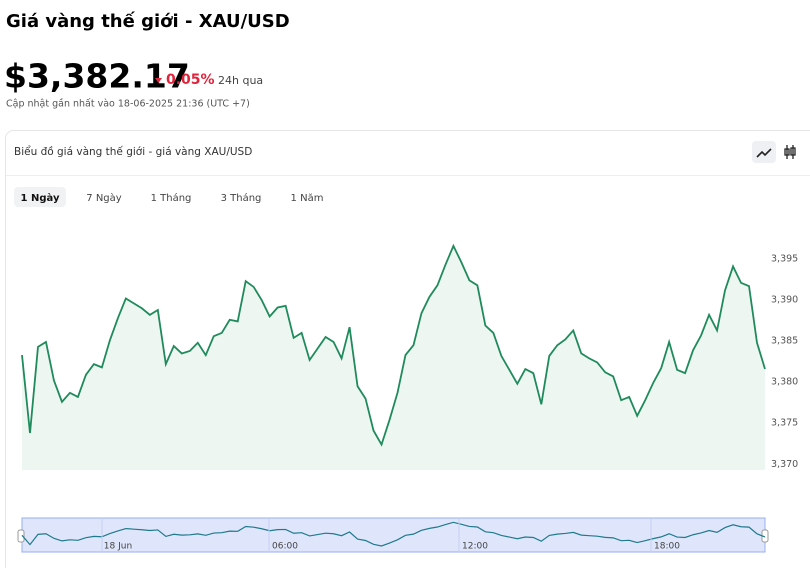 The width and height of the screenshot is (810, 572). I want to click on period: 24h qua, so click(240, 80).